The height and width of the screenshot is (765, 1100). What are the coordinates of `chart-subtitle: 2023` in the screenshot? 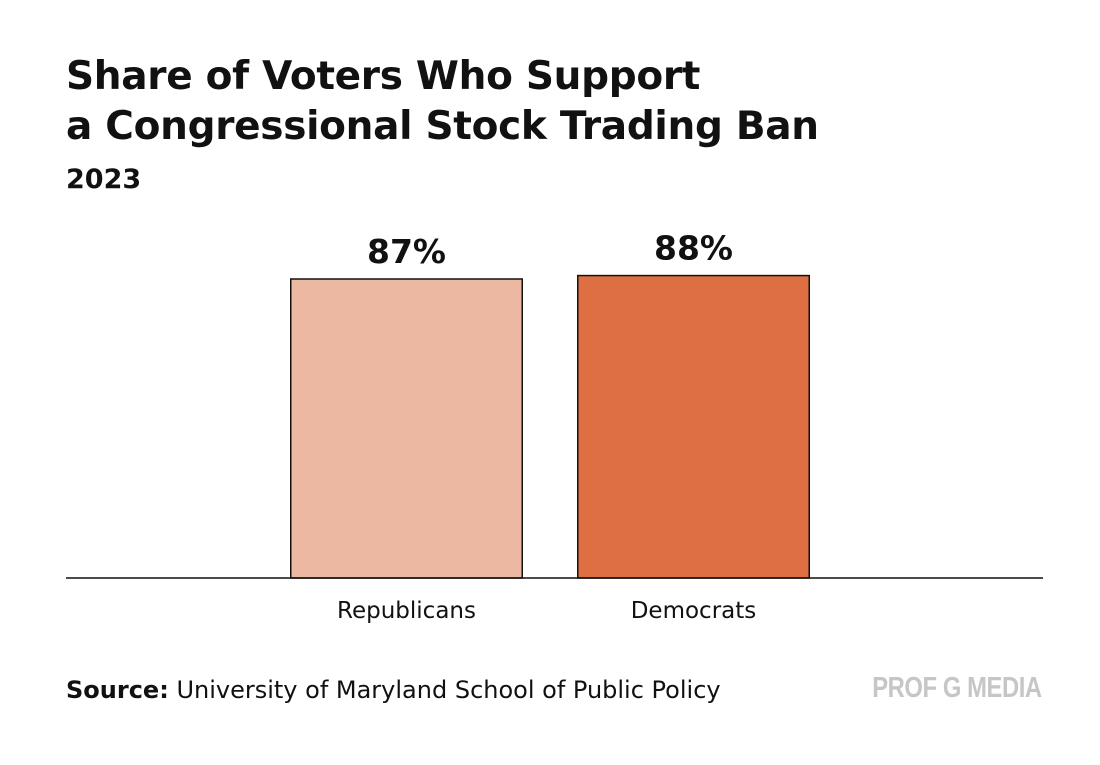 It's located at (104, 179).